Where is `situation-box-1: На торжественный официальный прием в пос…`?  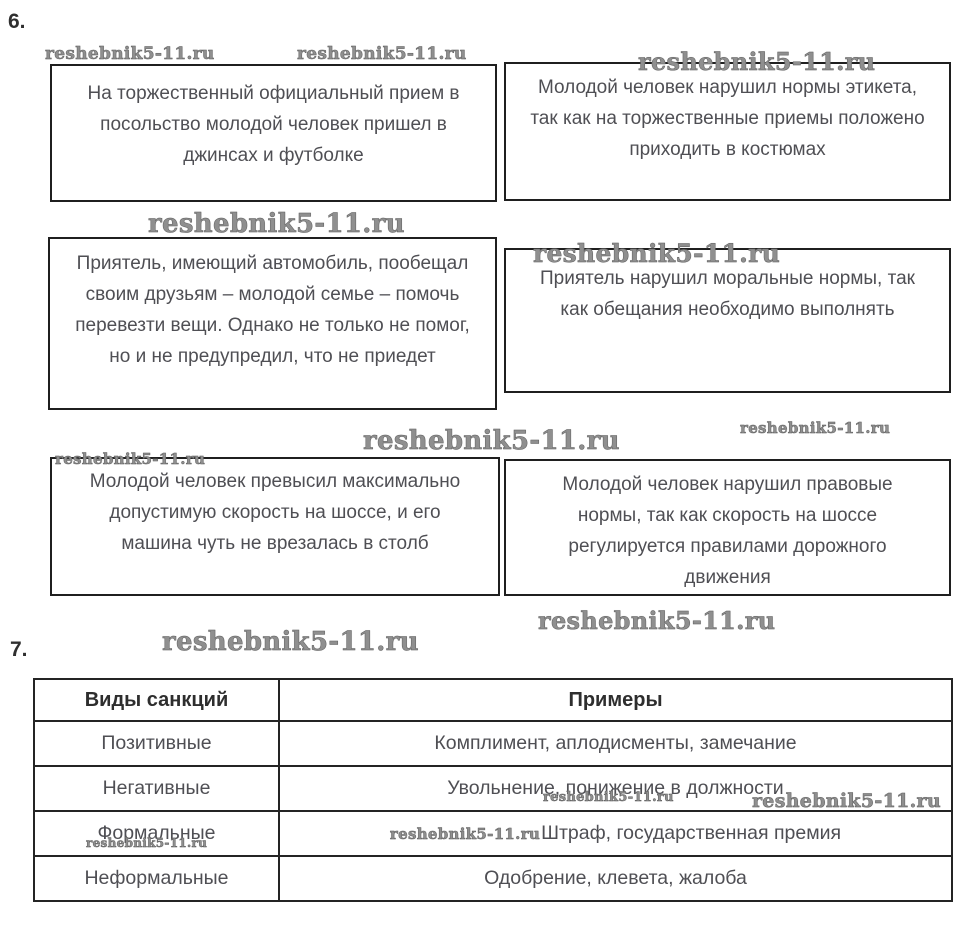
situation-box-1: На торжественный официальный прием в пос… is located at coordinates (273, 133).